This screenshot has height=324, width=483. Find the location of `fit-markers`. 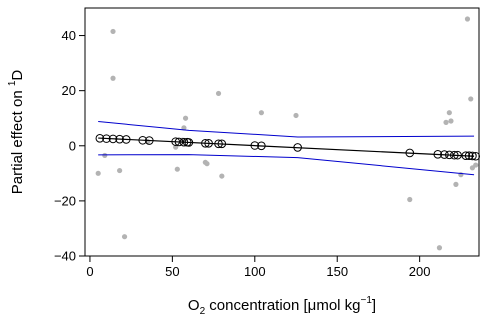

fit-markers is located at coordinates (288, 147).